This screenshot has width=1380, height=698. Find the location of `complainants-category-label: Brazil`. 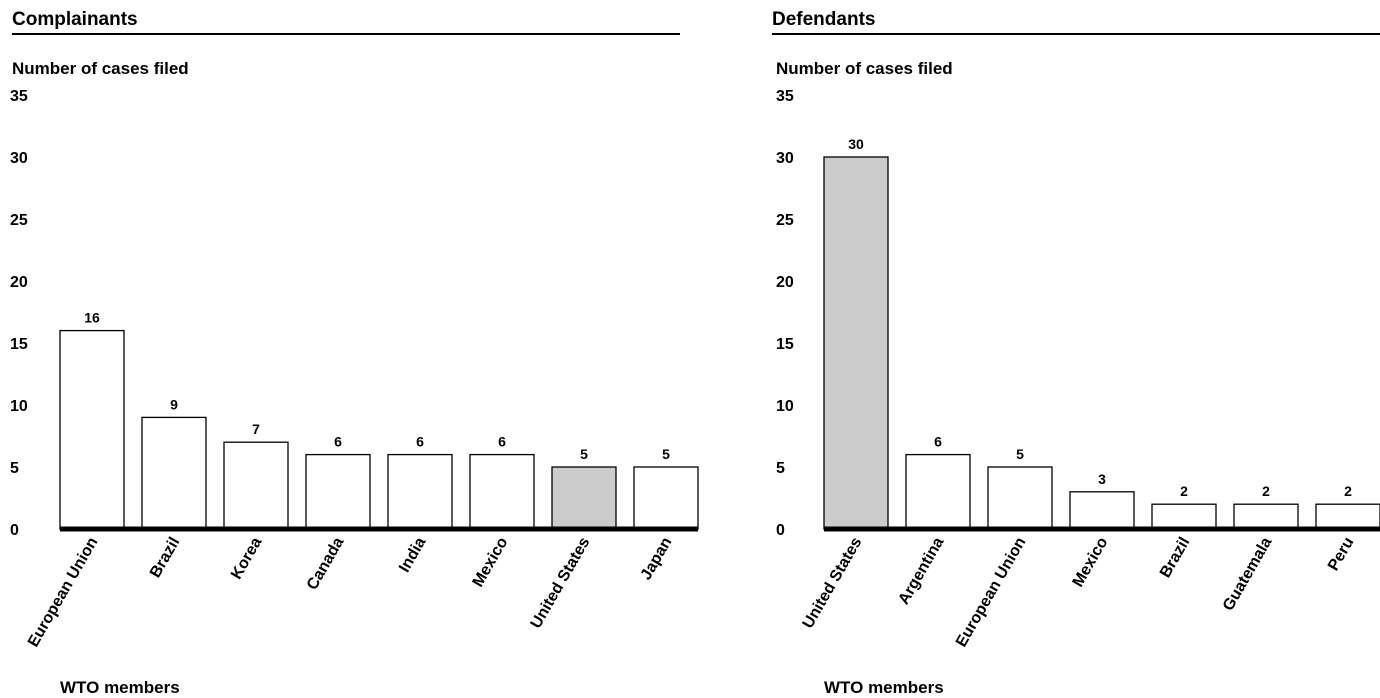

complainants-category-label: Brazil is located at coordinates (165, 558).